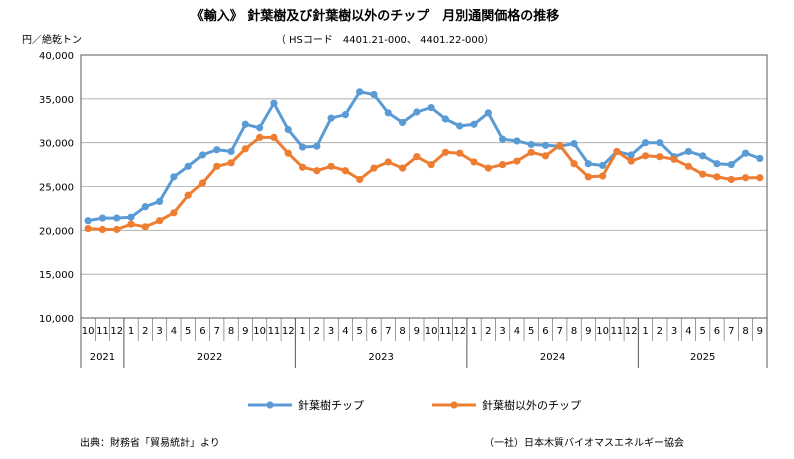 The width and height of the screenshot is (794, 459). I want to click on legend-label-nonconifer: 針葉樹以外のチップ, so click(531, 405).